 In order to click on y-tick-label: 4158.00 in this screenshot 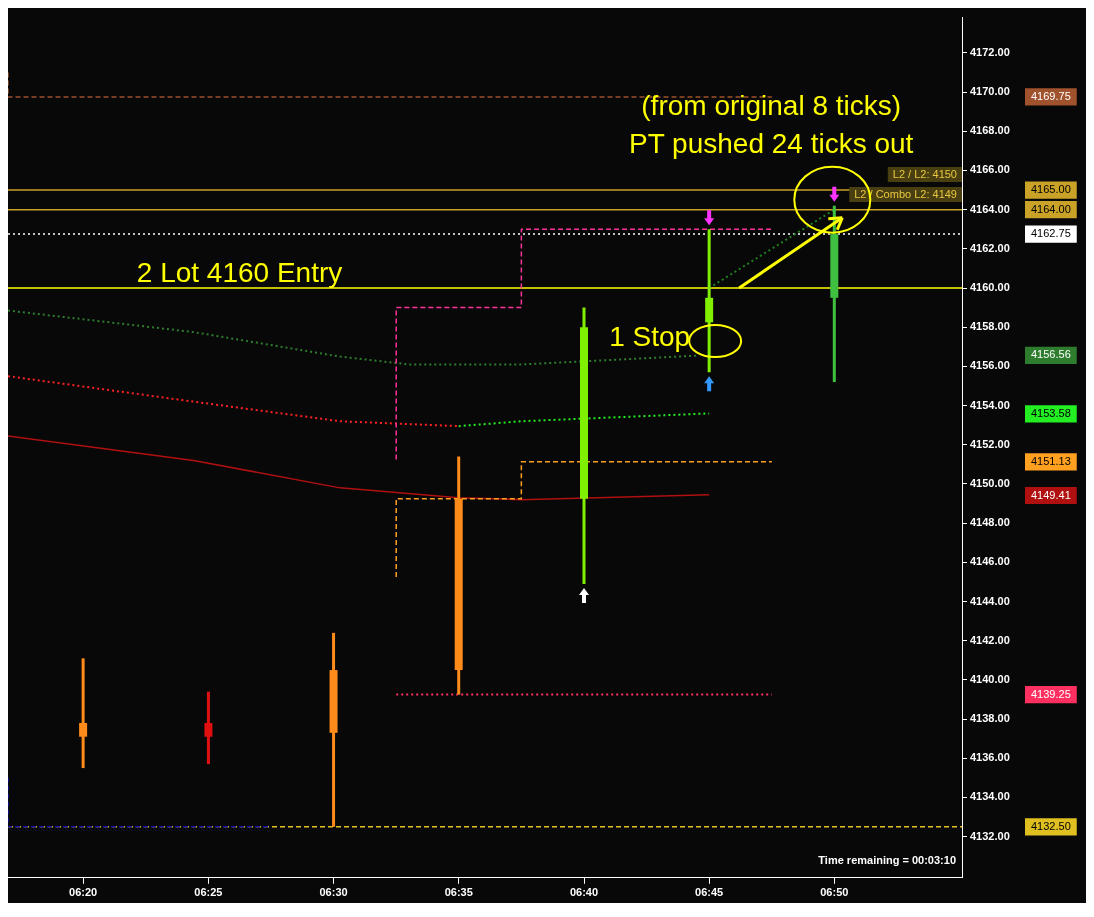, I will do `click(990, 326)`.